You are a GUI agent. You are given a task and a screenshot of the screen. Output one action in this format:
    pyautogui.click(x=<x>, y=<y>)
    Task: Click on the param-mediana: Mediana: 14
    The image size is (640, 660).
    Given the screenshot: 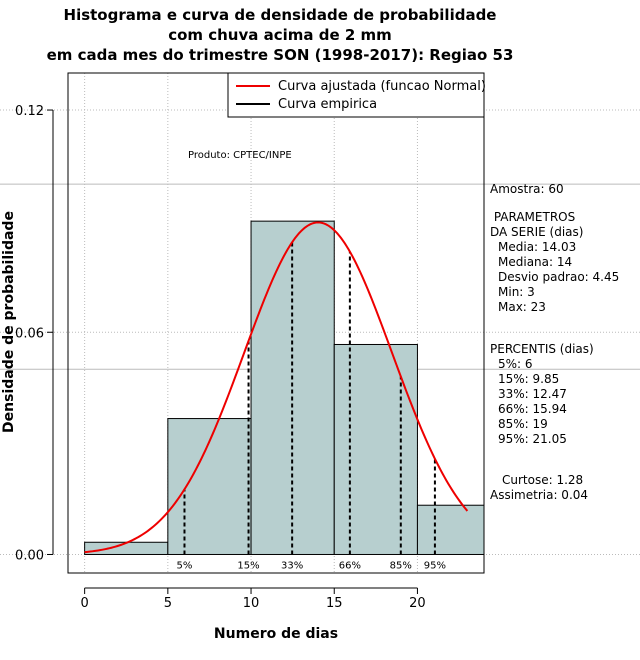 What is the action you would take?
    pyautogui.click(x=535, y=262)
    